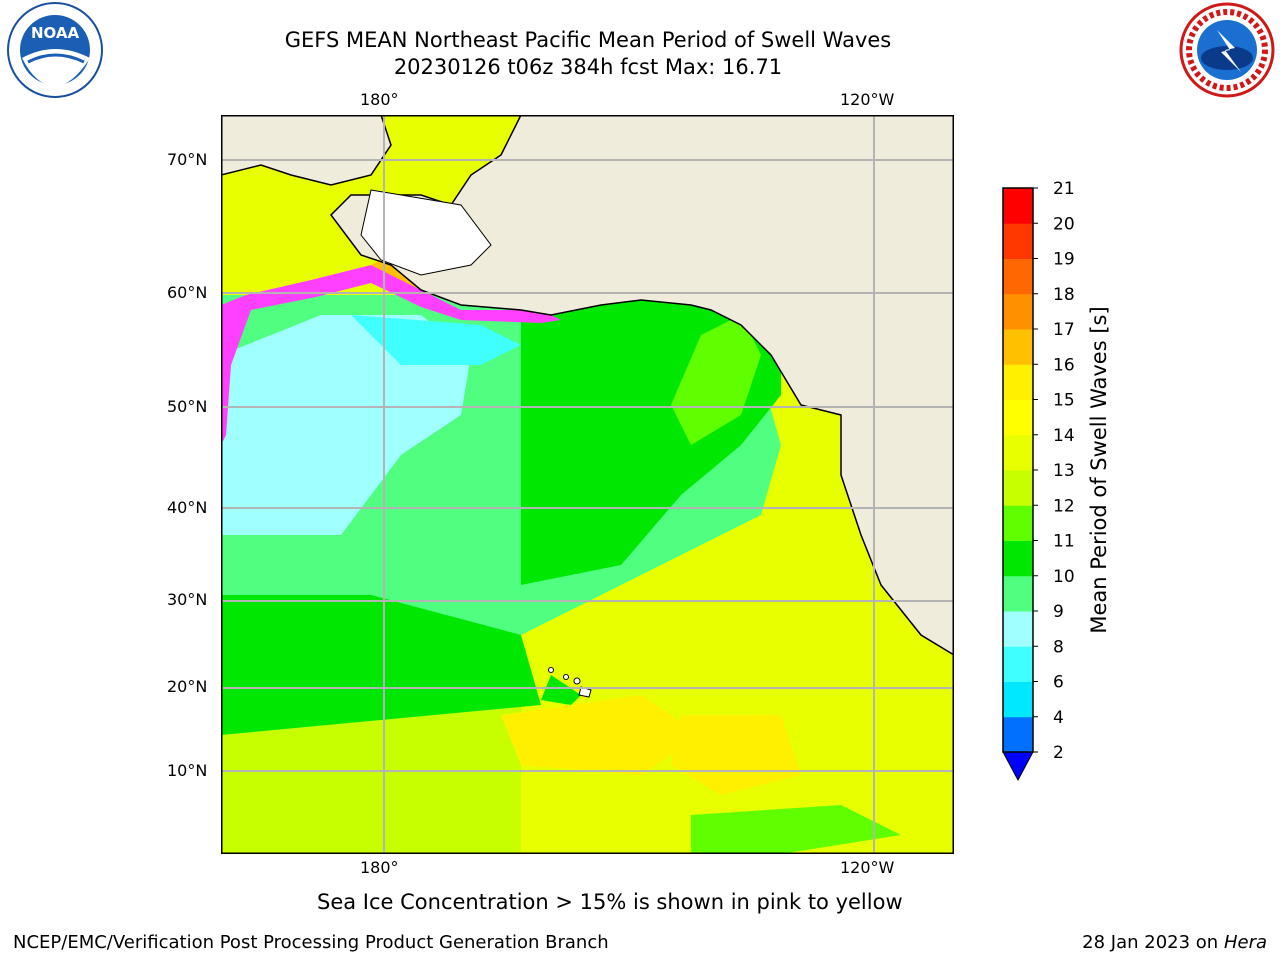 The height and width of the screenshot is (960, 1280). Describe the element at coordinates (601, 735) in the screenshot. I see `zone-15s-south` at that location.